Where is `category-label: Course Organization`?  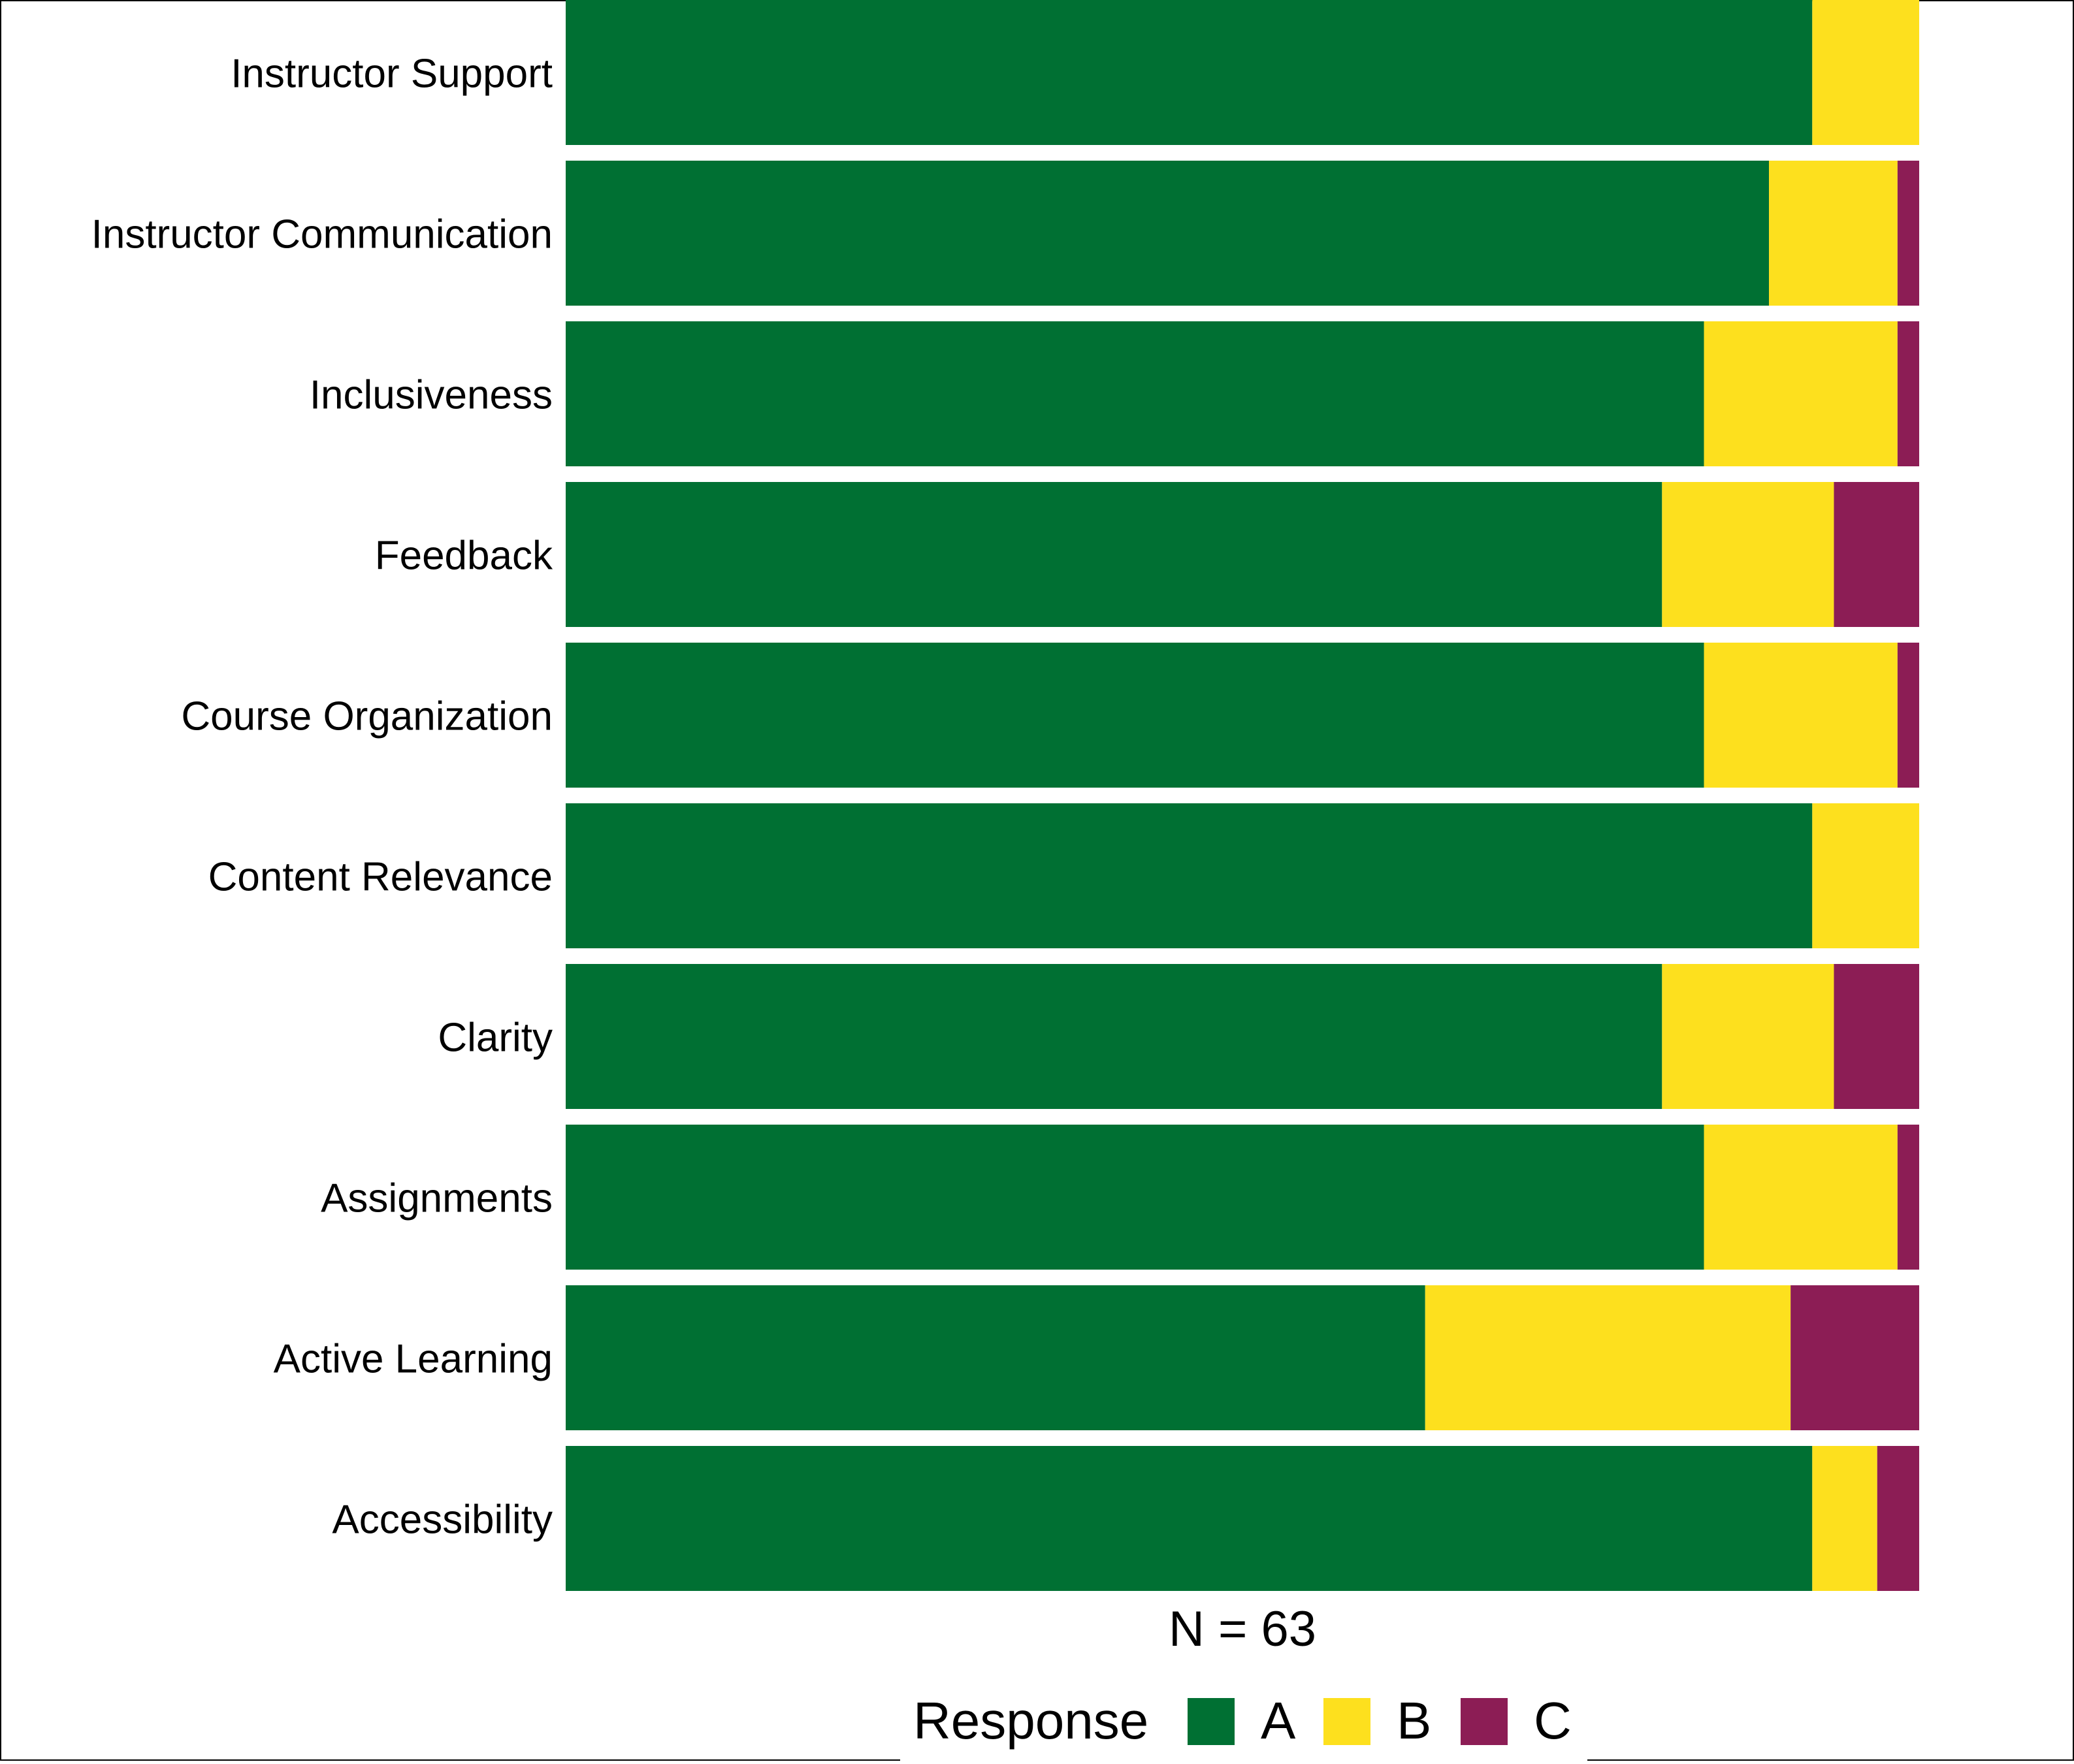 category-label: Course Organization is located at coordinates (367, 717).